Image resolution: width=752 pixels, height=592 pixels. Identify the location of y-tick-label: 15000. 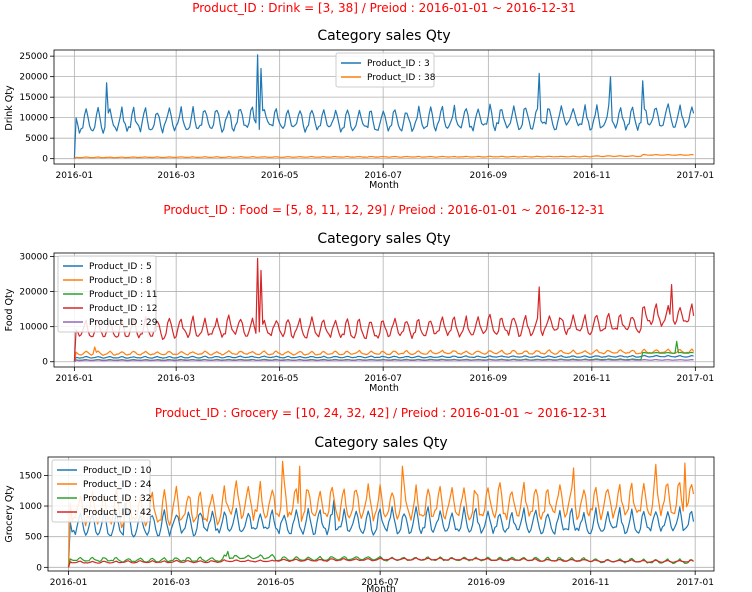
(33, 98).